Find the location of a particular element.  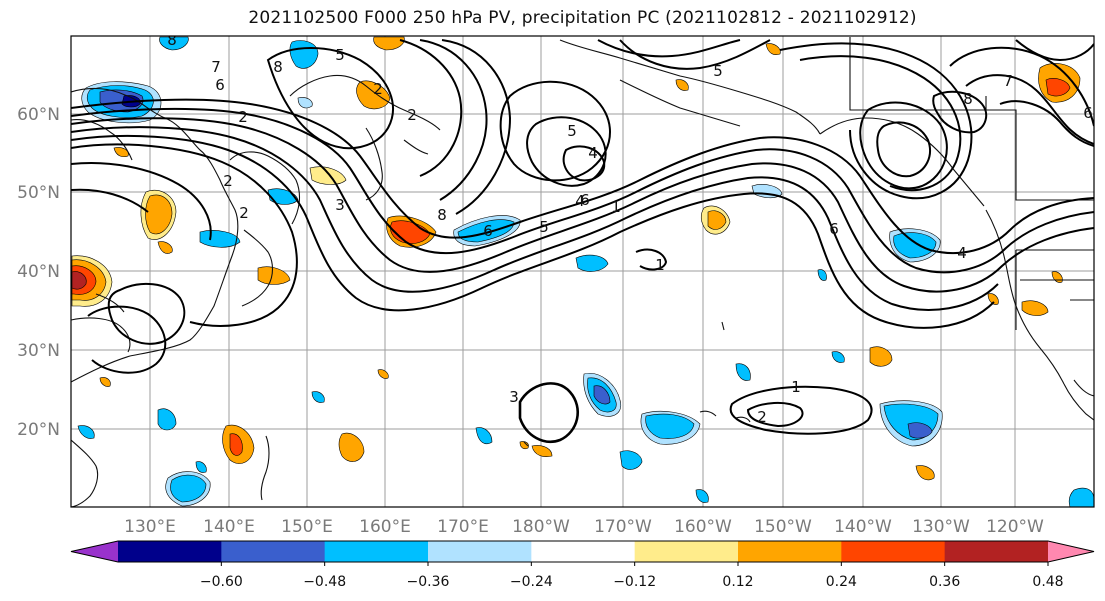

colorbar-tick-label: −0.60 is located at coordinates (221, 582).